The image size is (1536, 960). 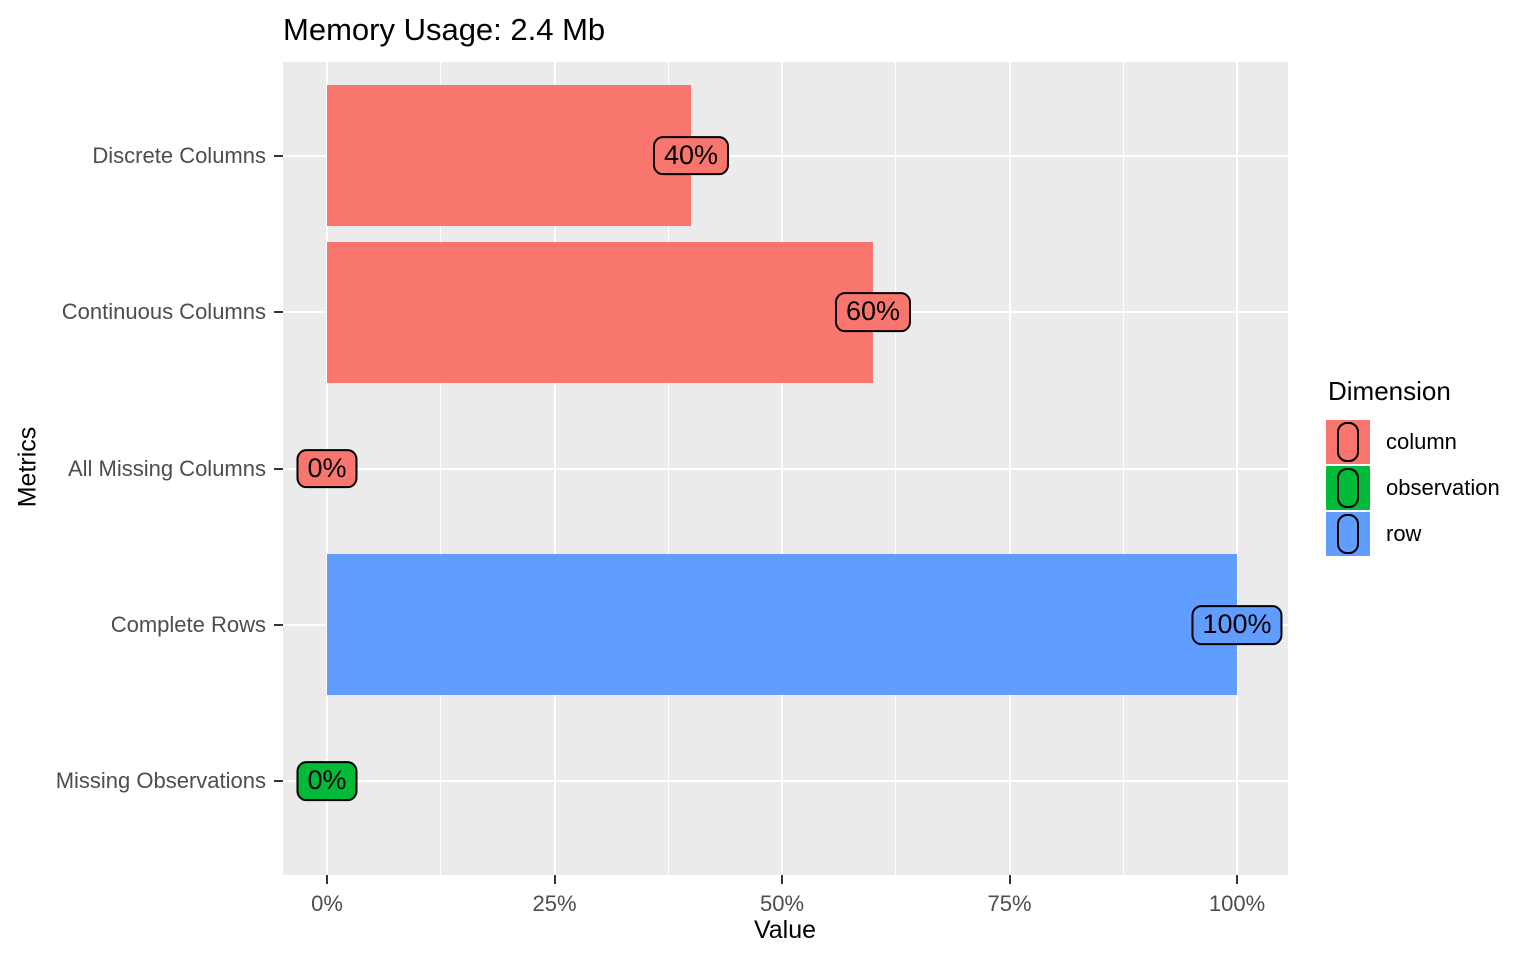 I want to click on plot-title: Memory Usage: 2.4 Mb, so click(x=444, y=29).